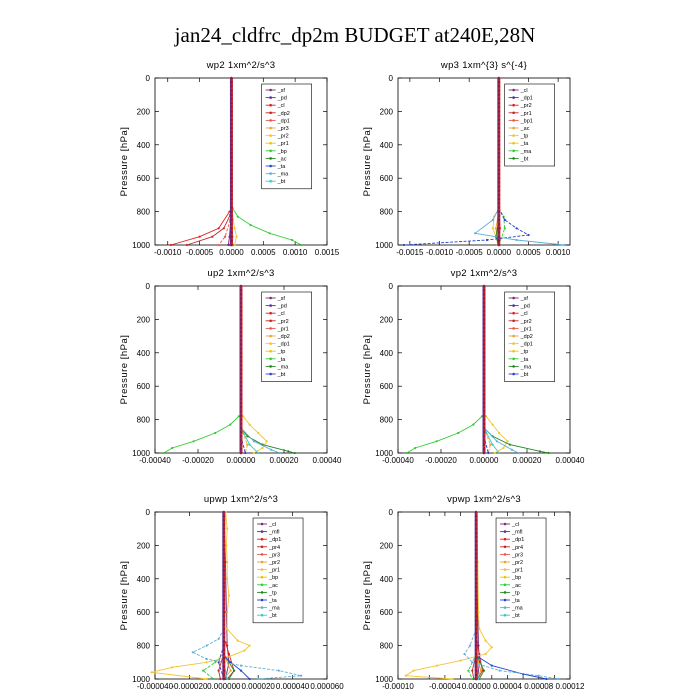 Image resolution: width=700 pixels, height=700 pixels. What do you see at coordinates (398, 686) in the screenshot?
I see `x-tick-label: -0.00010` at bounding box center [398, 686].